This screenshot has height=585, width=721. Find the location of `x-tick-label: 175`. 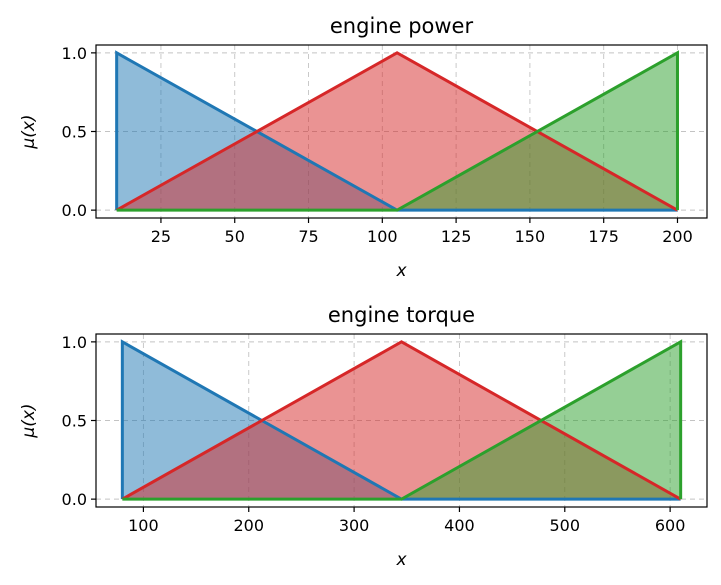

x-tick-label: 175 is located at coordinates (603, 236).